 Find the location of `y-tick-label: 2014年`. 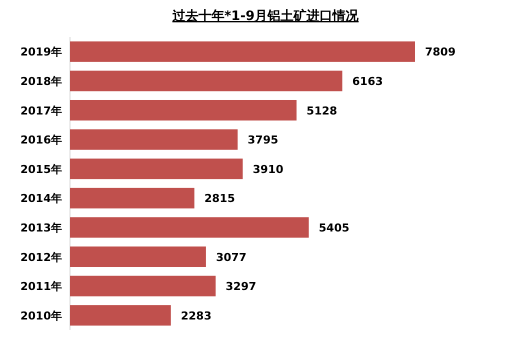

y-tick-label: 2014年 is located at coordinates (41, 199).